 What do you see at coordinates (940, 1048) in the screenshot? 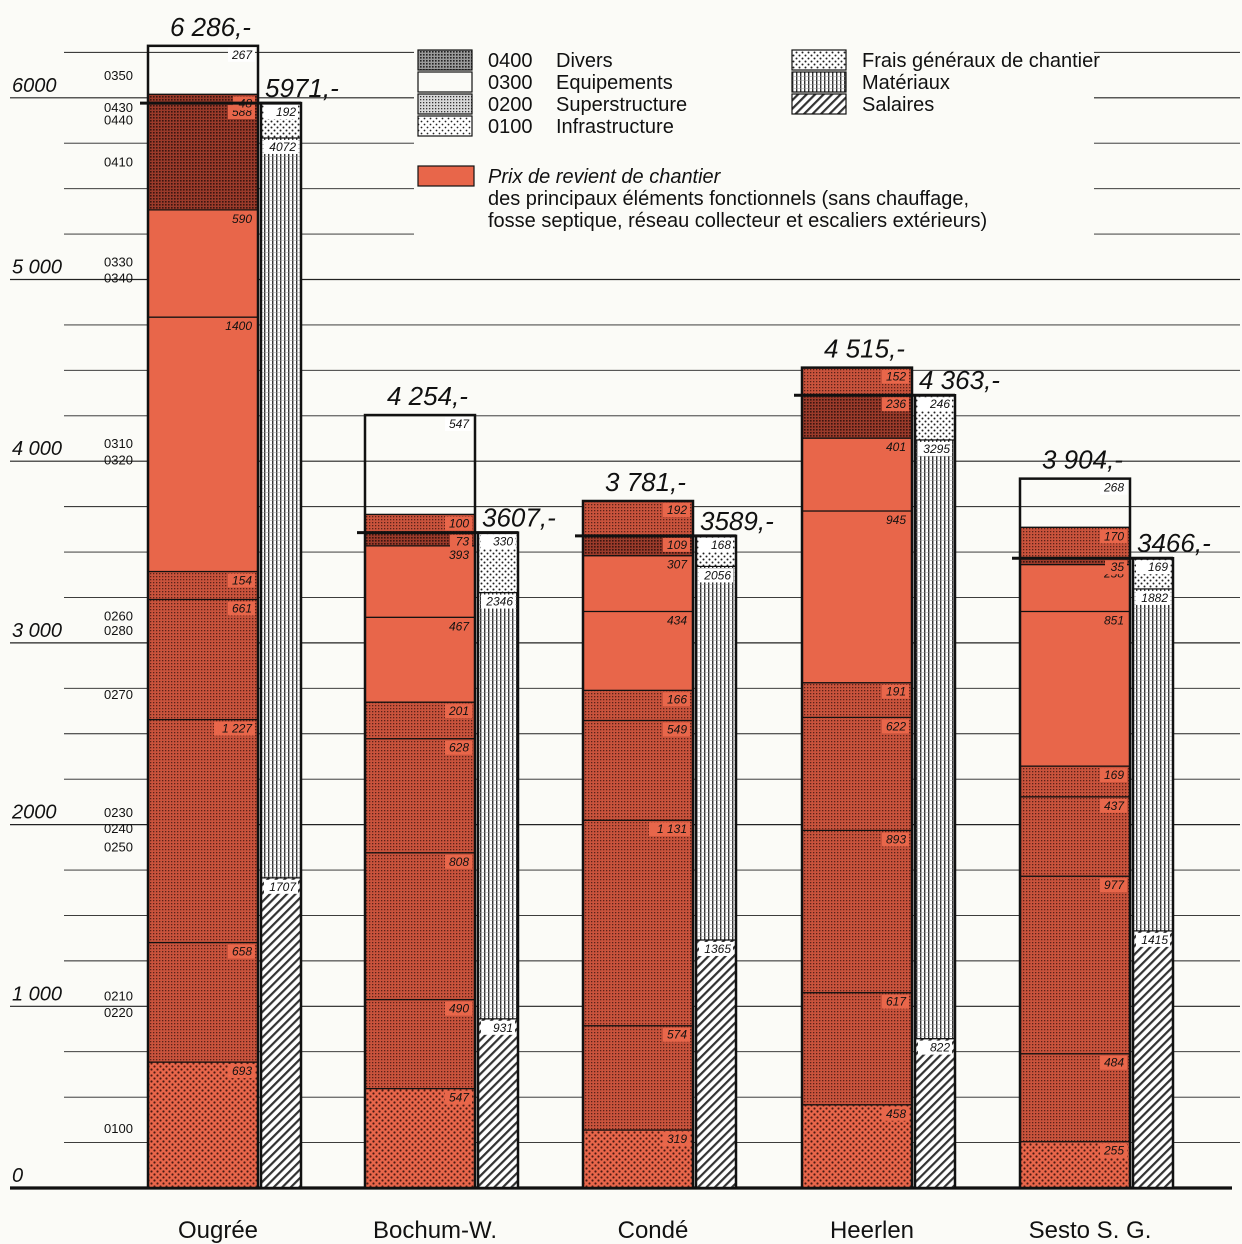
I see `segment-value-label: 822` at bounding box center [940, 1048].